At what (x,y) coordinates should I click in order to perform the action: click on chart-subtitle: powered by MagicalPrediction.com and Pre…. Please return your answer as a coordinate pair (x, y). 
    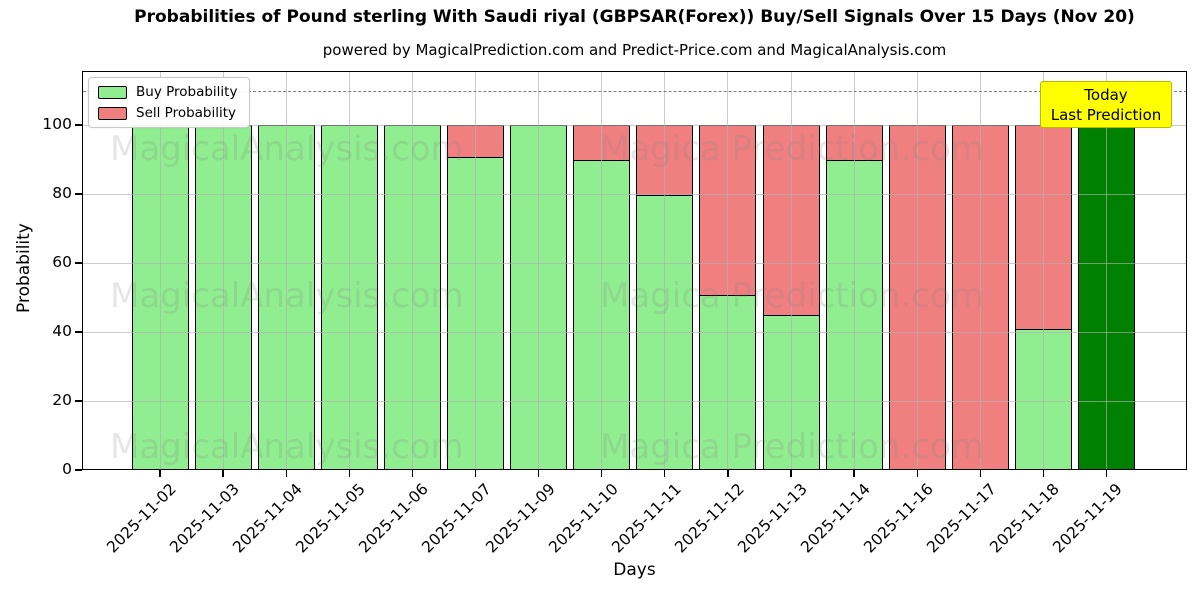
    Looking at the image, I should click on (634, 50).